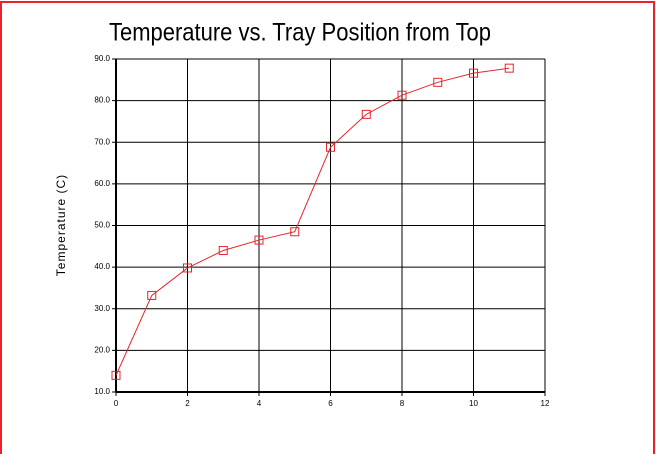 The width and height of the screenshot is (656, 454). What do you see at coordinates (473, 403) in the screenshot?
I see `x-tick-label: 10` at bounding box center [473, 403].